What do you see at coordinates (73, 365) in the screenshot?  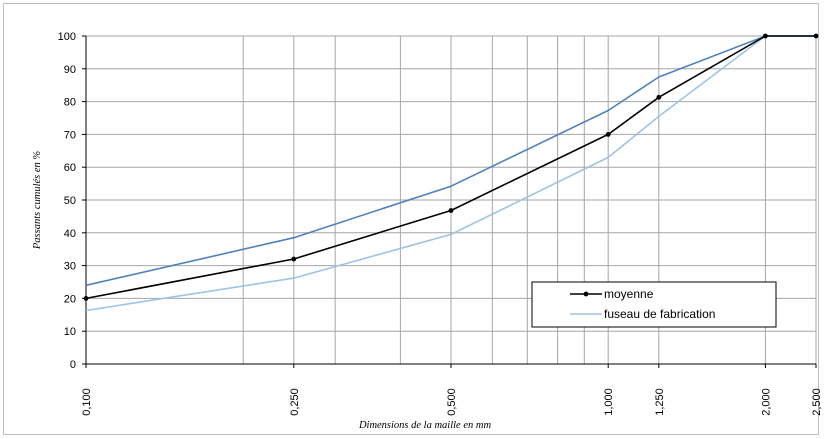 I see `y-tick-label: 0` at bounding box center [73, 365].